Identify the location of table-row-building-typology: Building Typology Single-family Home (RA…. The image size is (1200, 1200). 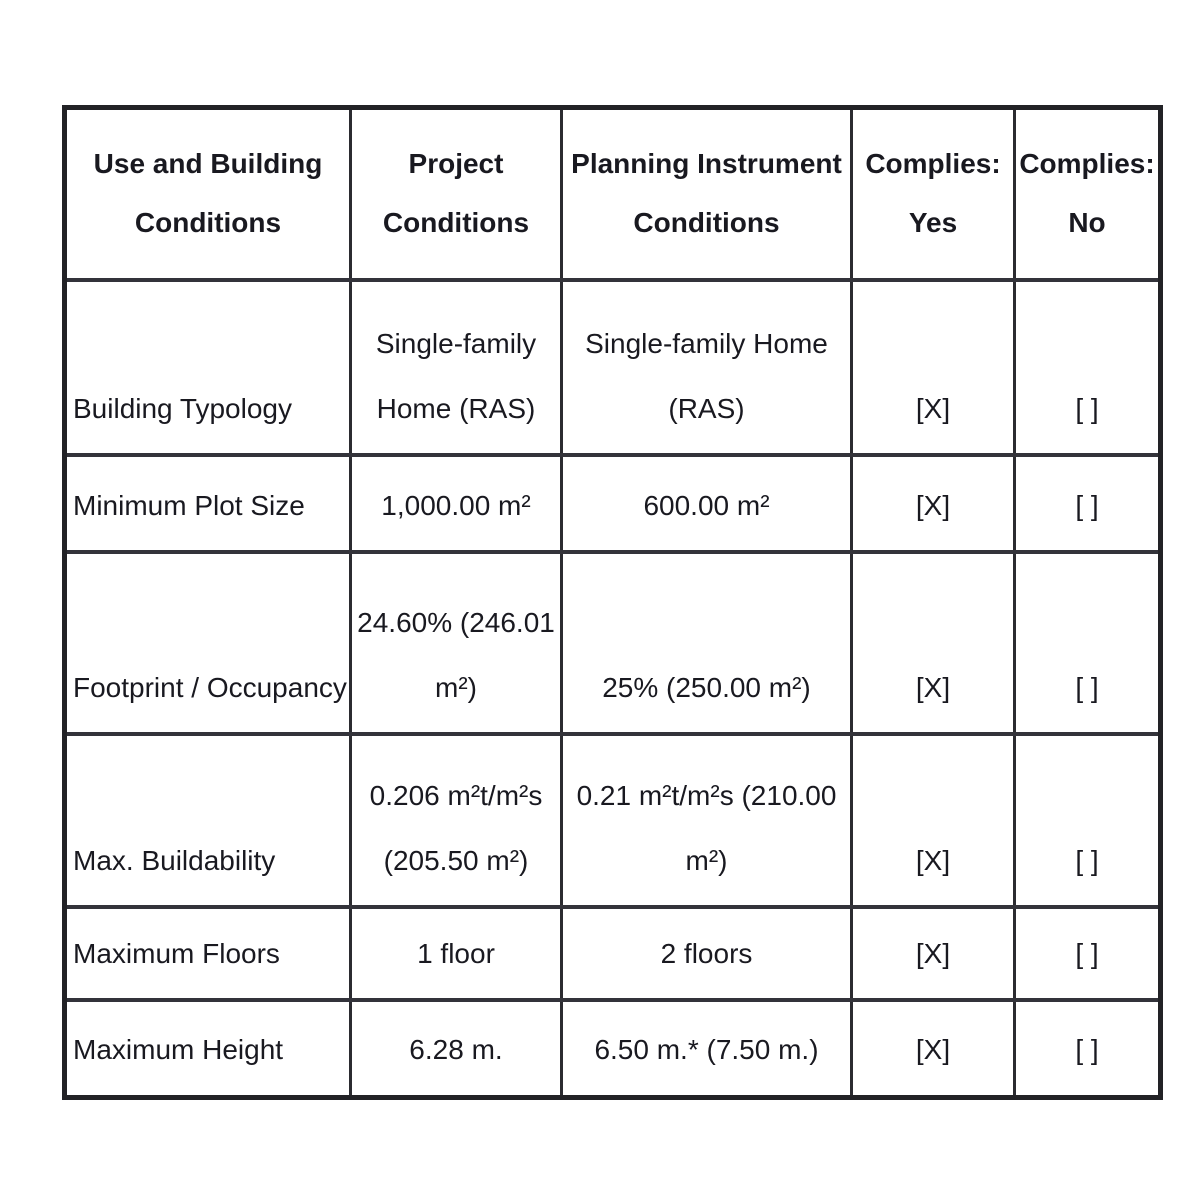
(612, 367).